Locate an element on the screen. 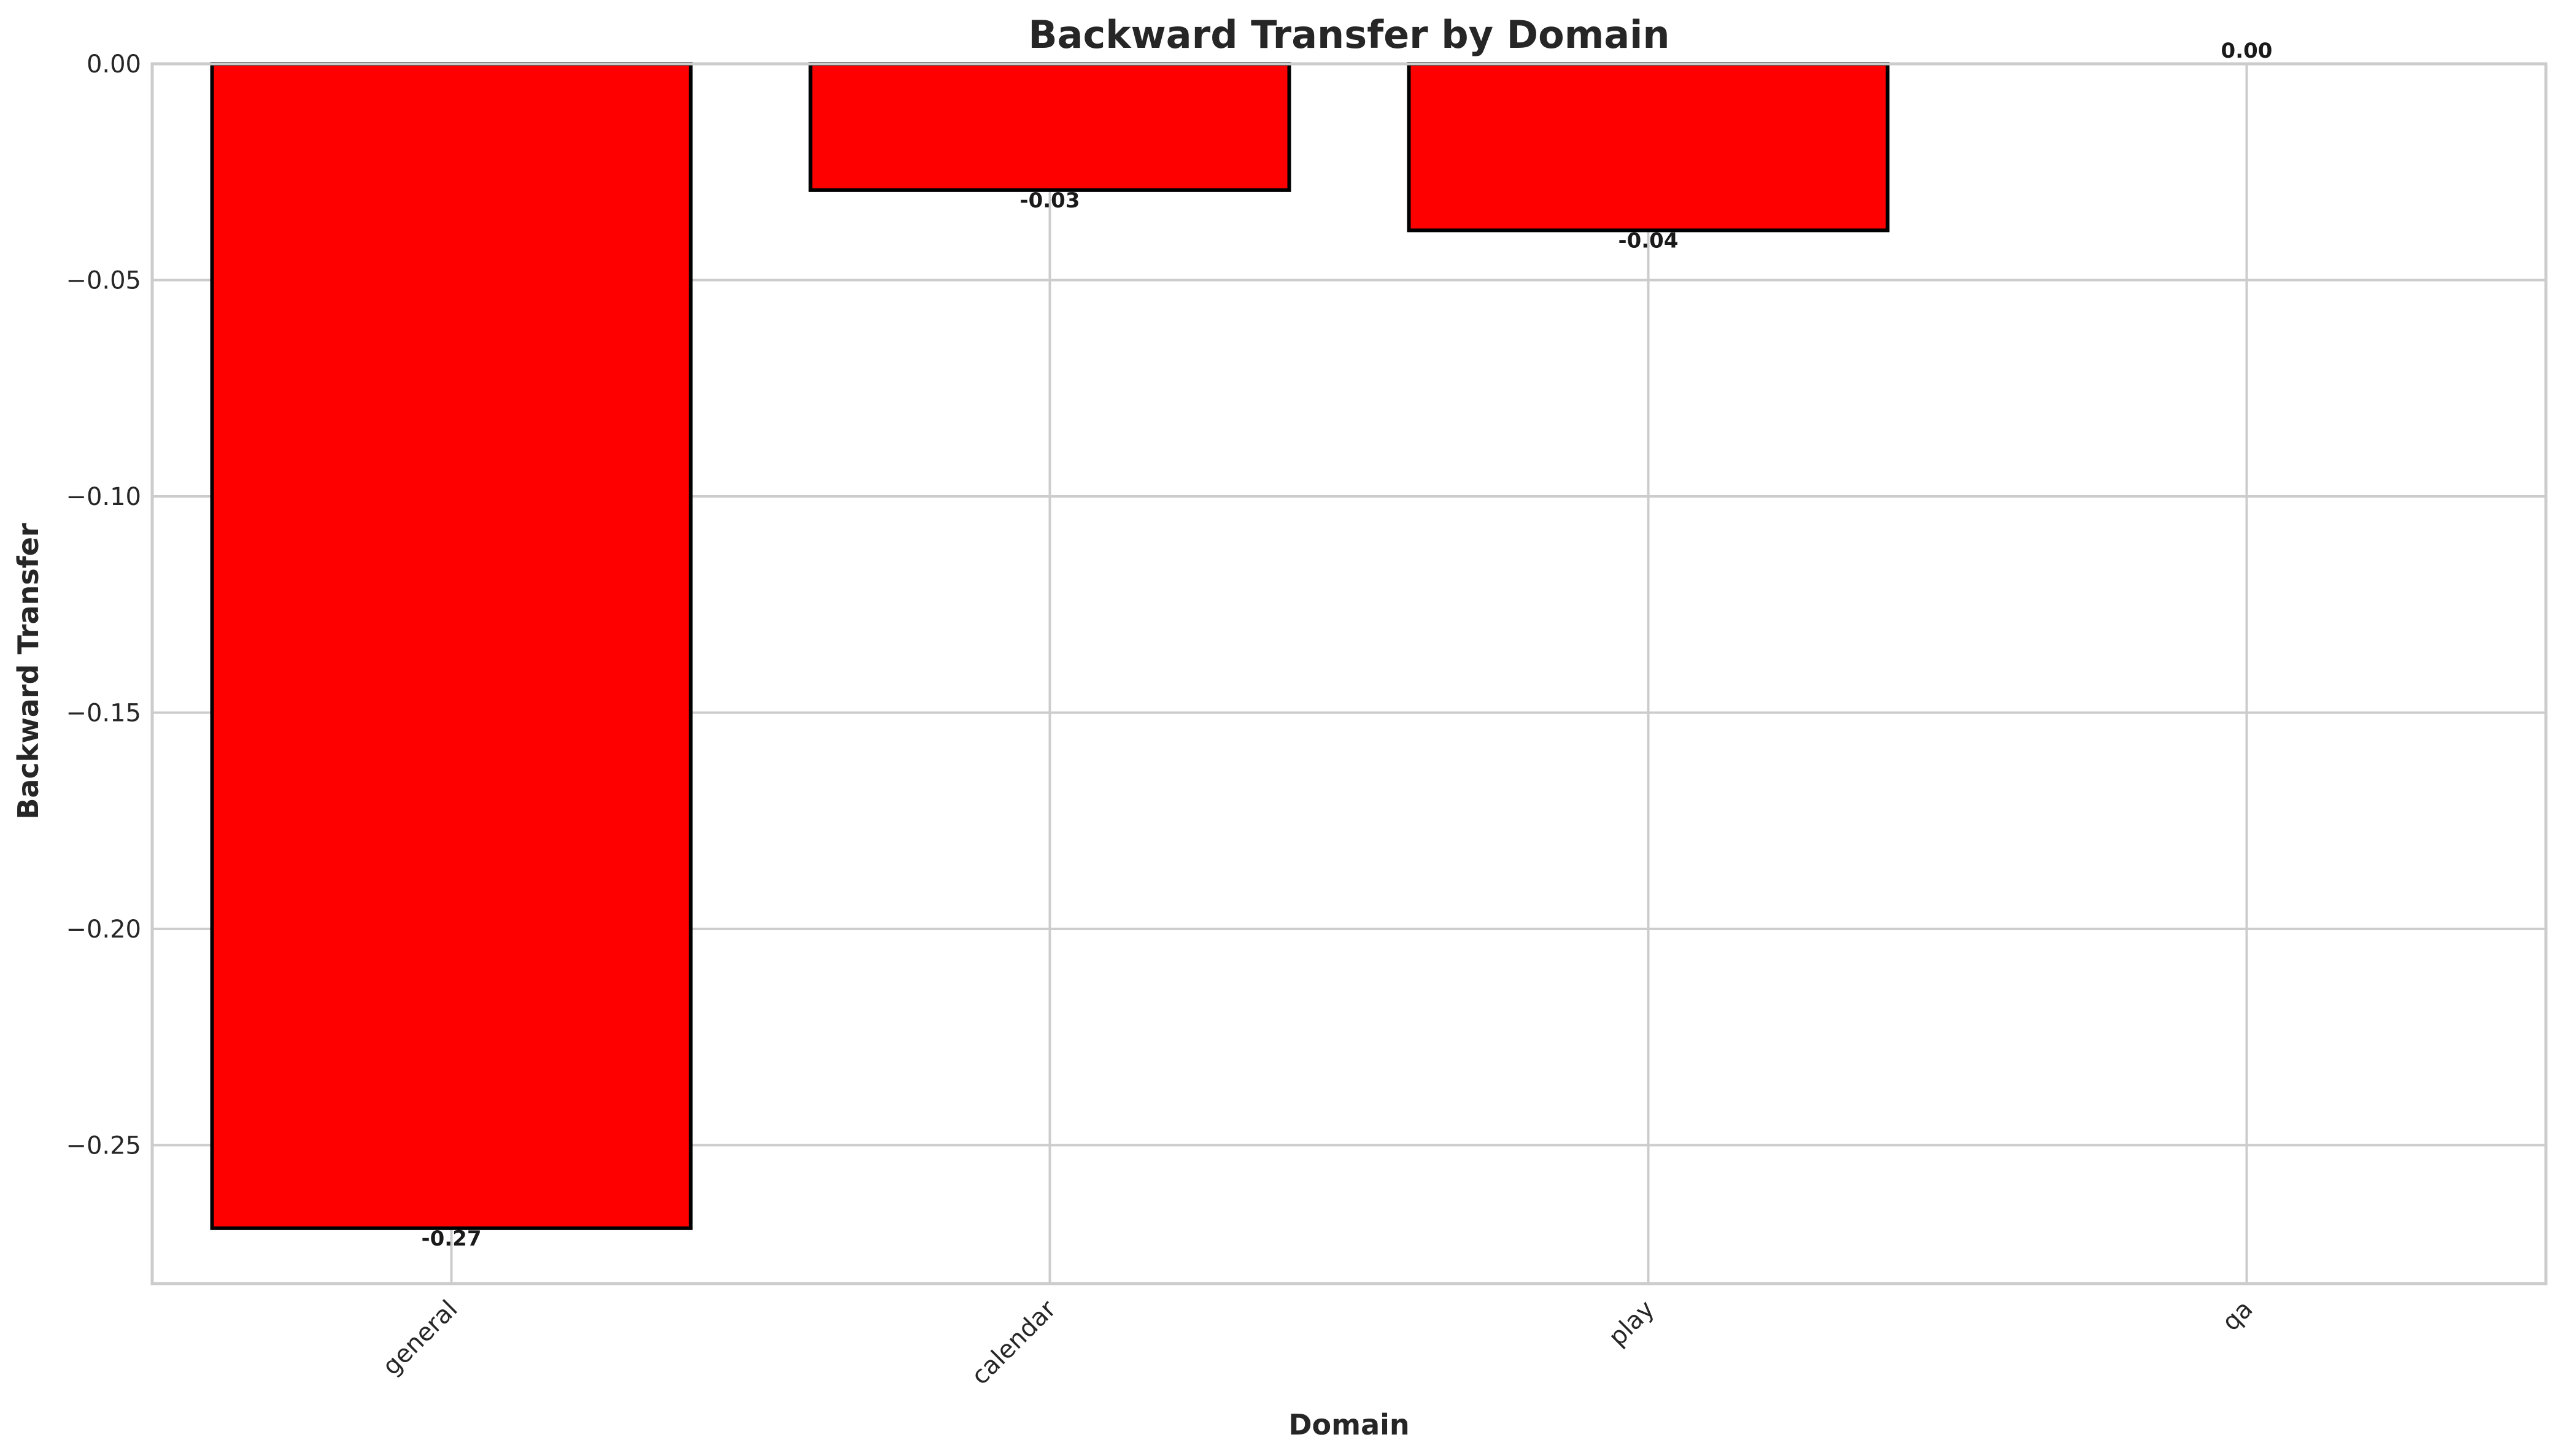 This screenshot has height=1456, width=2560. x-tick-label-play: play is located at coordinates (1631, 1323).